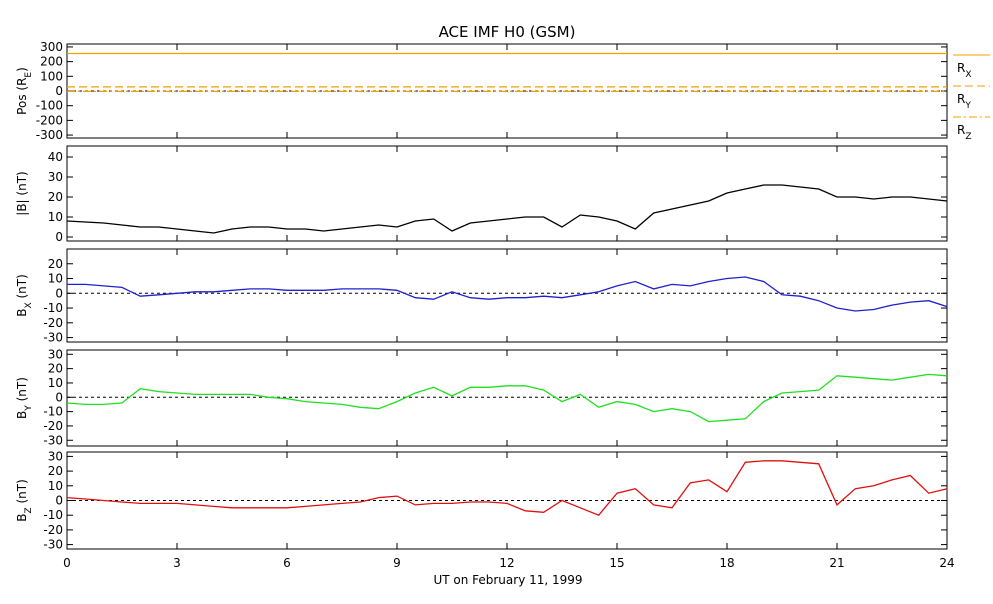 The height and width of the screenshot is (604, 993). What do you see at coordinates (836, 563) in the screenshot?
I see `x-tick-label: 21` at bounding box center [836, 563].